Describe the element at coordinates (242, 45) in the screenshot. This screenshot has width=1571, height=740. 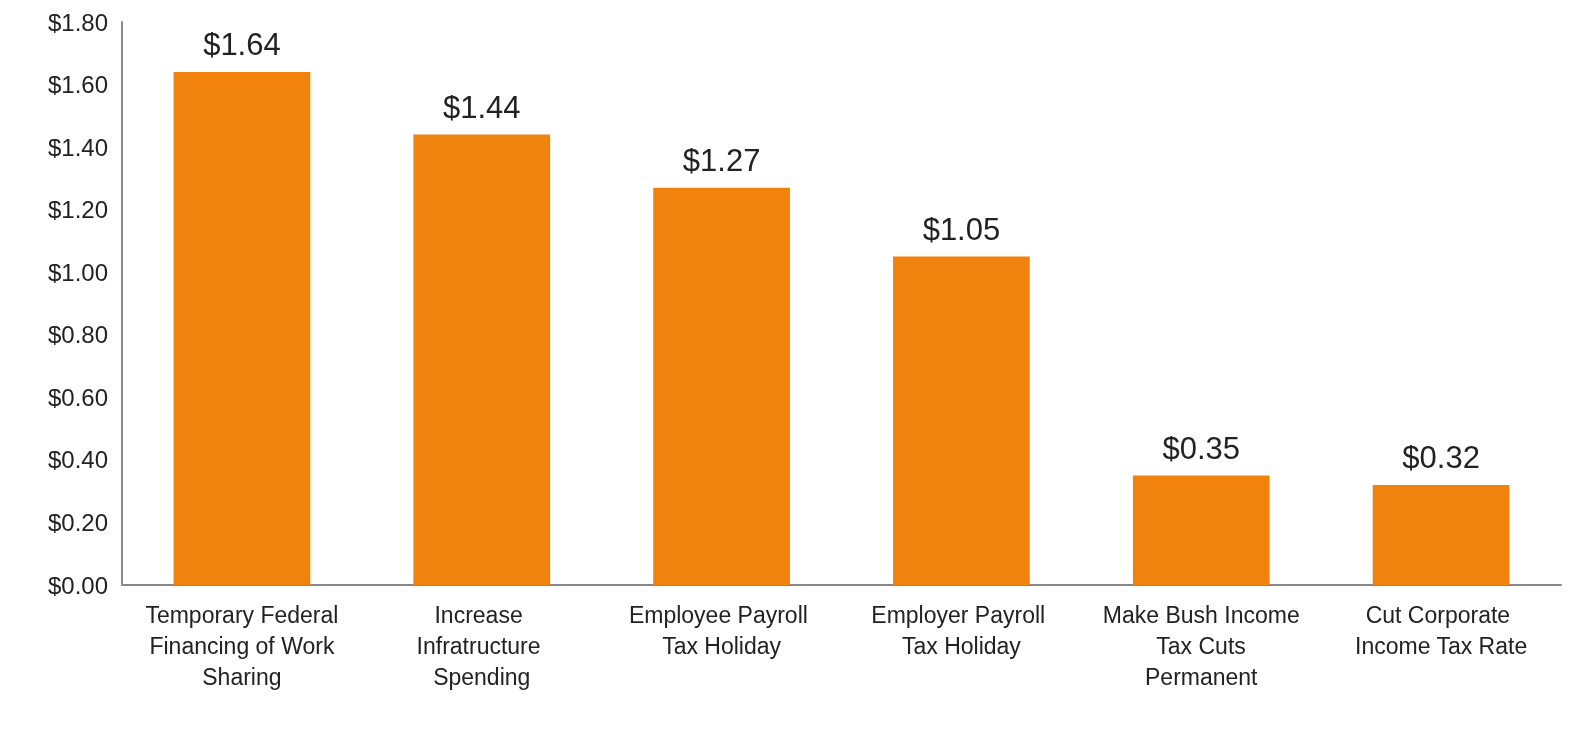
I see `data-label: $1.64` at that location.